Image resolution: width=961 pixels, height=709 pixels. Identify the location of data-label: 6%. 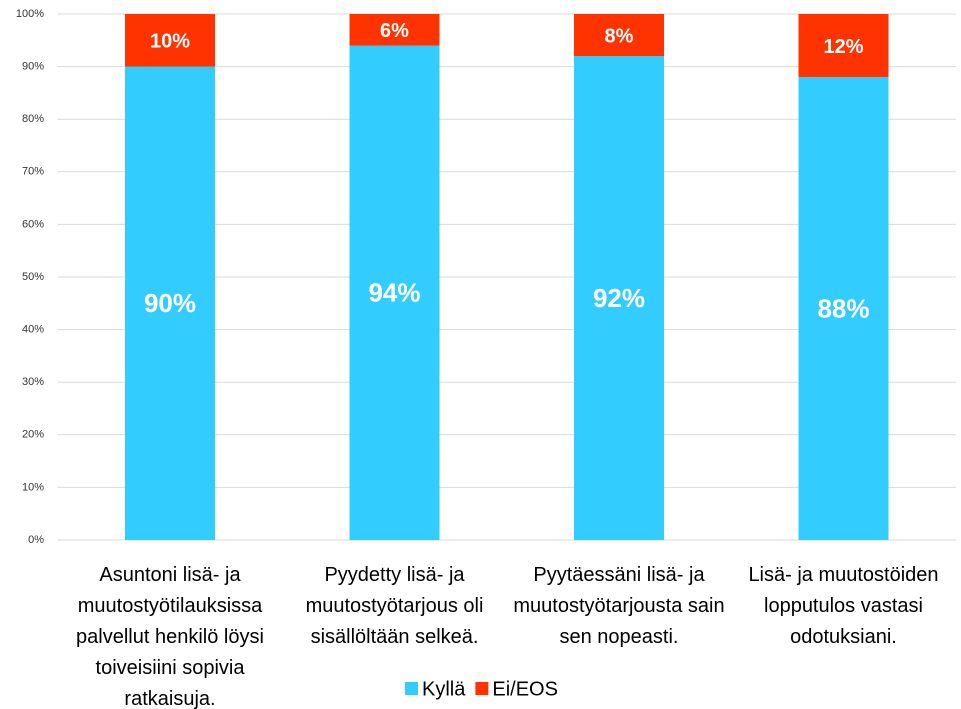
(394, 31).